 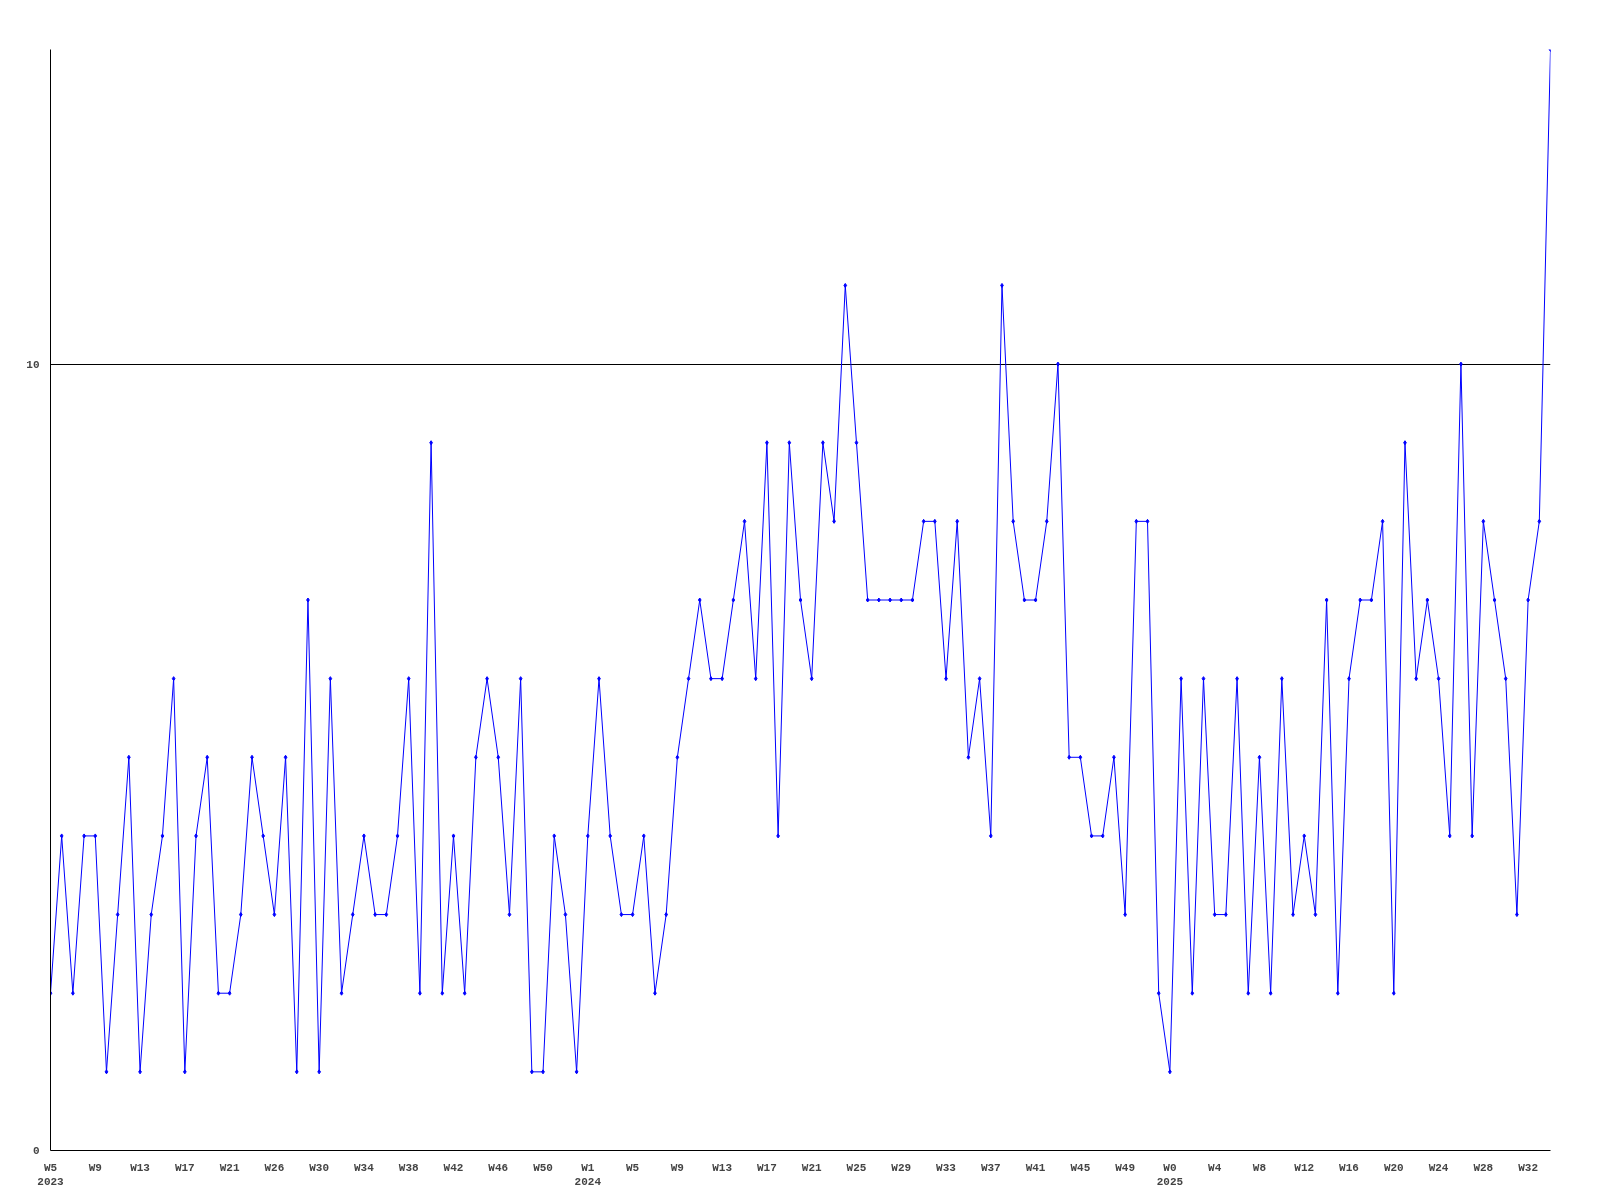 What do you see at coordinates (1304, 1167) in the screenshot?
I see `x-tick-label: W12` at bounding box center [1304, 1167].